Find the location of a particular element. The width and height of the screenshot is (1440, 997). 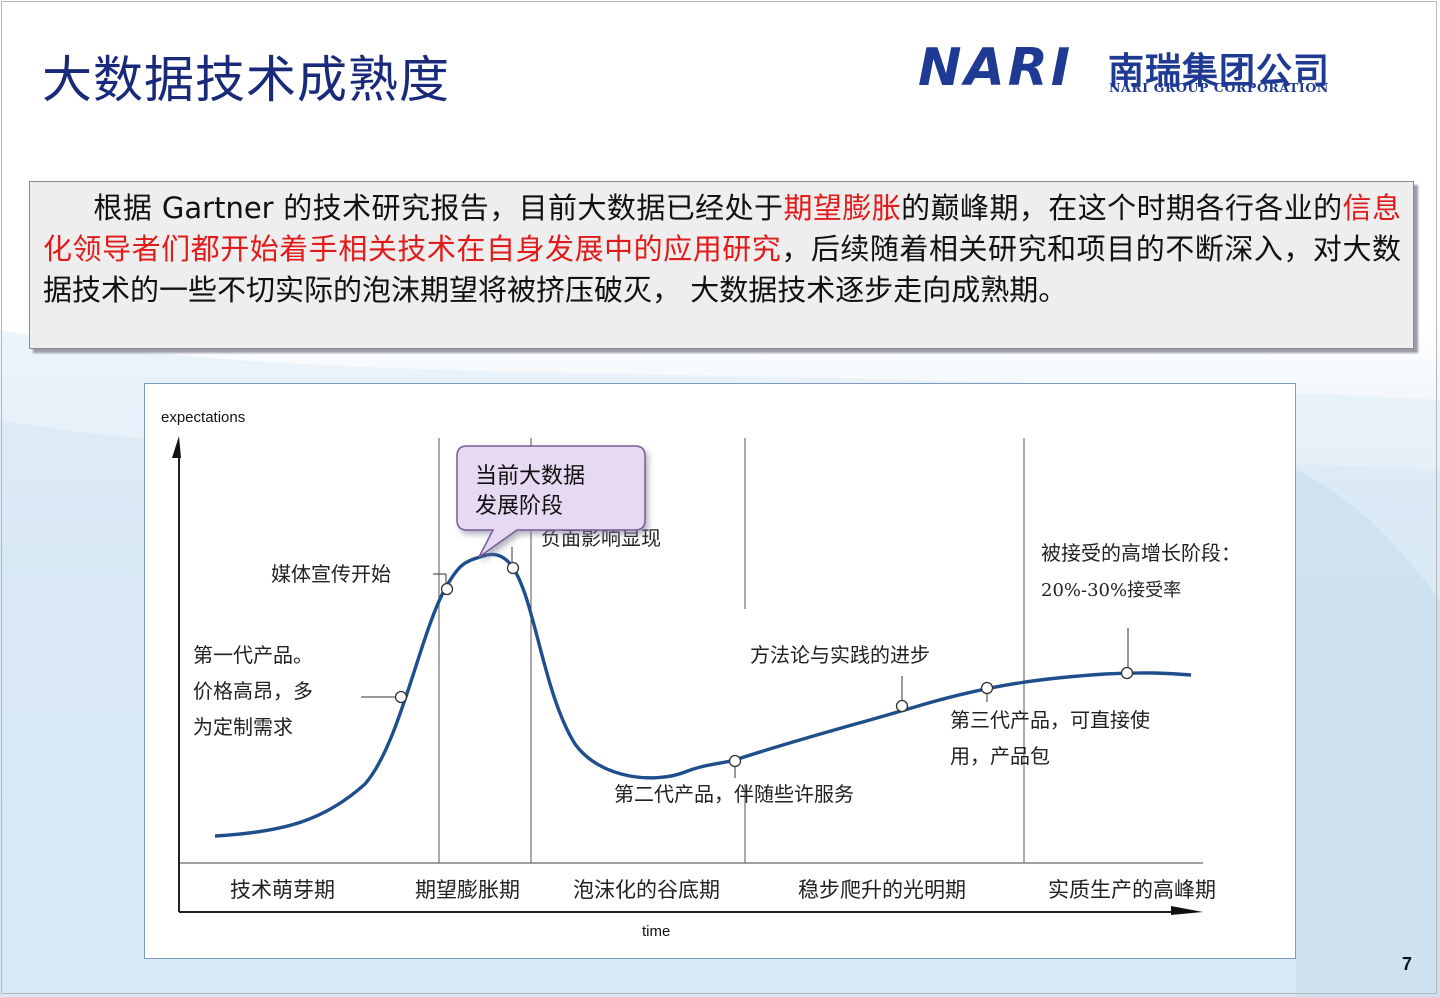

marker-gen2 is located at coordinates (735, 761).